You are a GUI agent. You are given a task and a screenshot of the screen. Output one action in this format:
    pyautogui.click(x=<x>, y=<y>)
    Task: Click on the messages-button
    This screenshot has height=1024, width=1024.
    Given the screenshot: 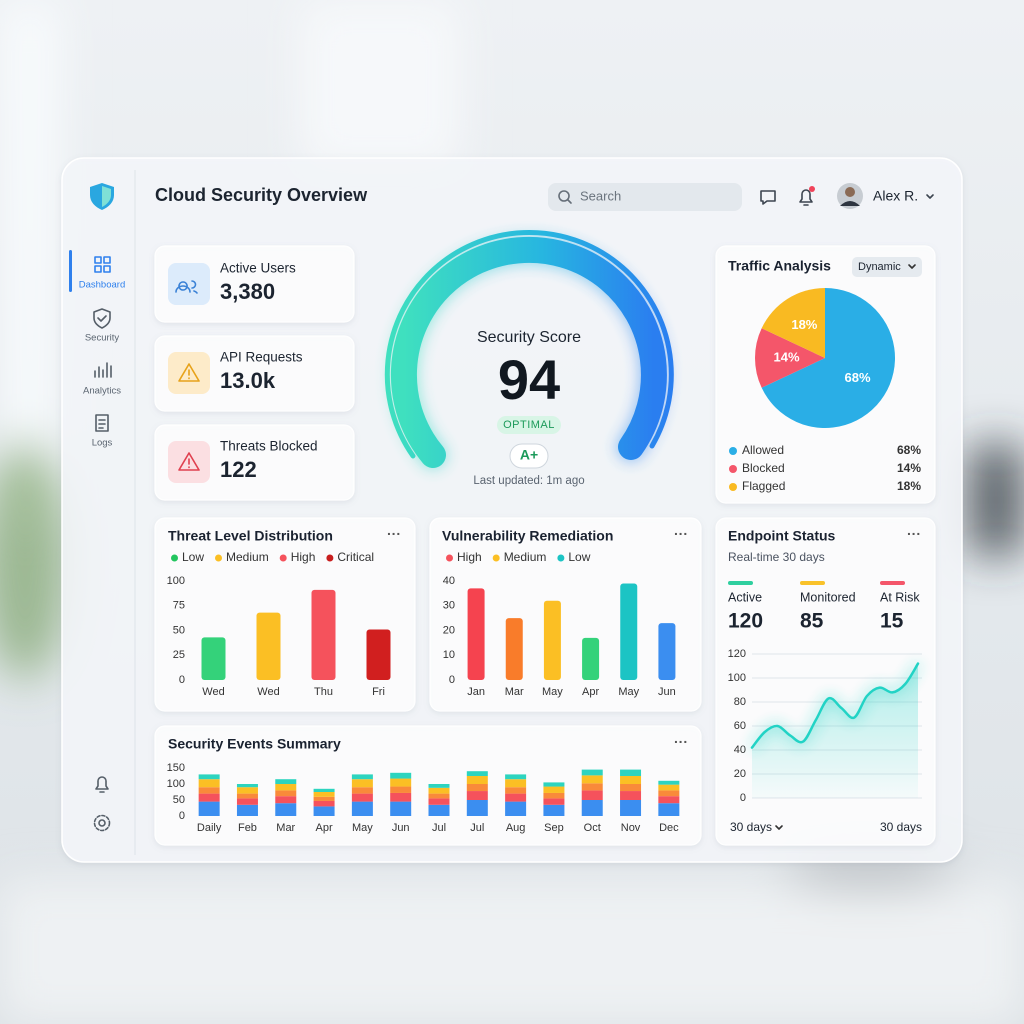 What is the action you would take?
    pyautogui.click(x=768, y=197)
    